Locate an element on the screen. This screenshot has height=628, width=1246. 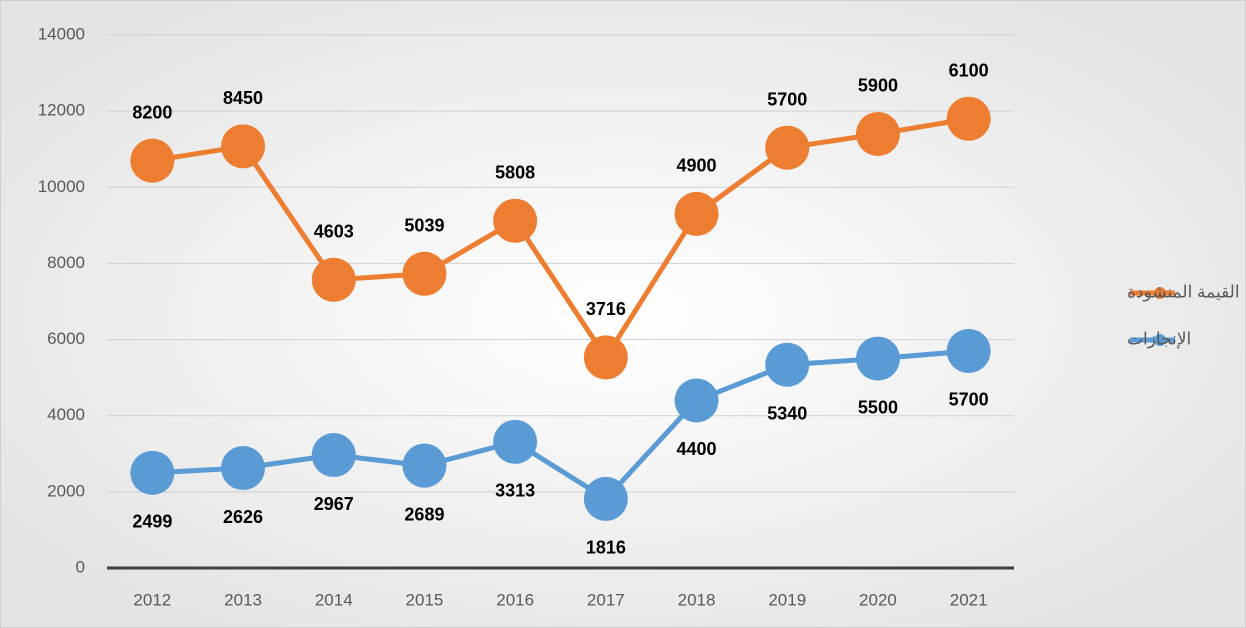
y-tick-label: 2000 is located at coordinates (66, 490).